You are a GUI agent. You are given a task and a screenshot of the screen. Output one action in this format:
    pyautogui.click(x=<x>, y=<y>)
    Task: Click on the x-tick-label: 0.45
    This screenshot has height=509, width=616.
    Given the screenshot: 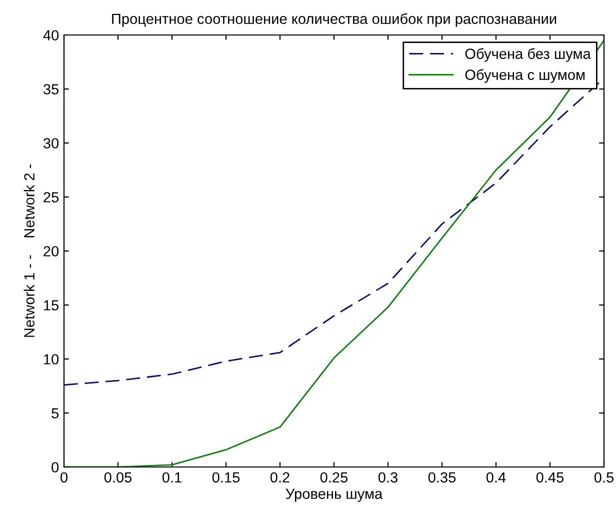 What is the action you would take?
    pyautogui.click(x=550, y=477)
    